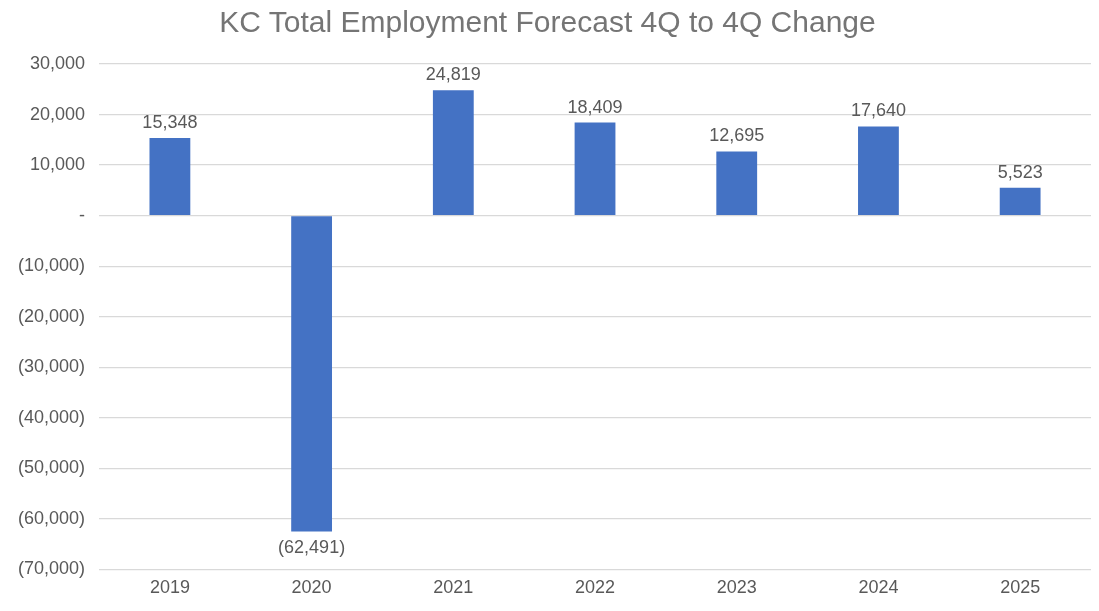  I want to click on y-tick-label: (20,000), so click(52, 315).